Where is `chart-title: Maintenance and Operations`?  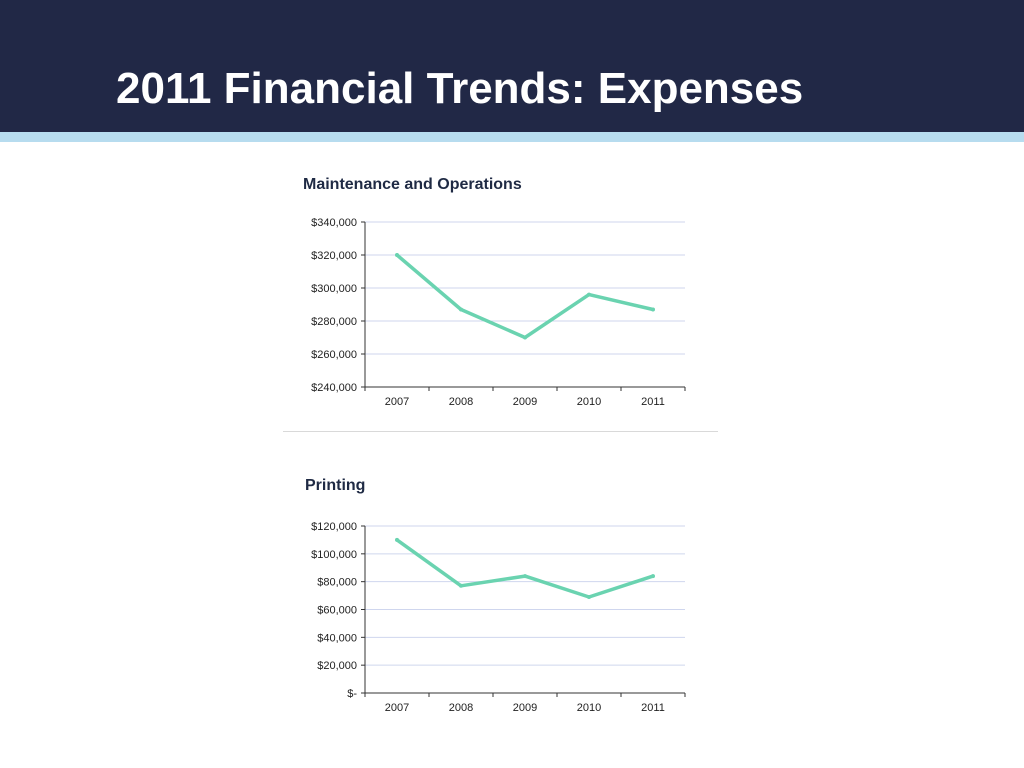
chart-title: Maintenance and Operations is located at coordinates (412, 184).